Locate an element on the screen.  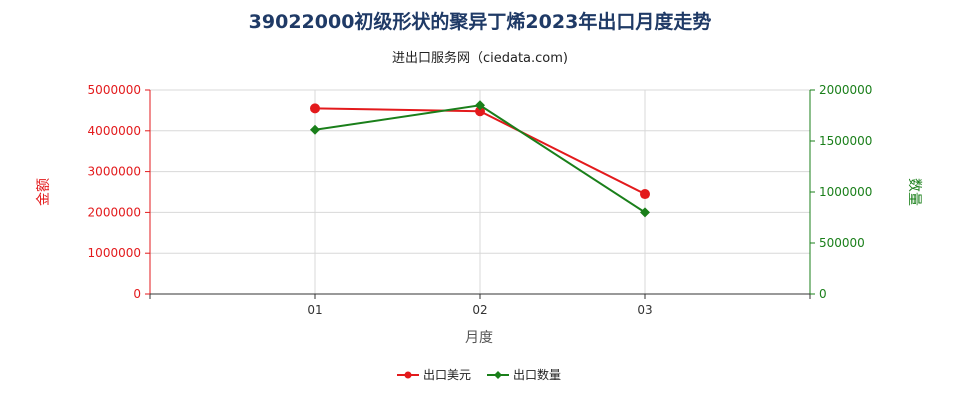
left-tick-label: 3000000 is located at coordinates (114, 172).